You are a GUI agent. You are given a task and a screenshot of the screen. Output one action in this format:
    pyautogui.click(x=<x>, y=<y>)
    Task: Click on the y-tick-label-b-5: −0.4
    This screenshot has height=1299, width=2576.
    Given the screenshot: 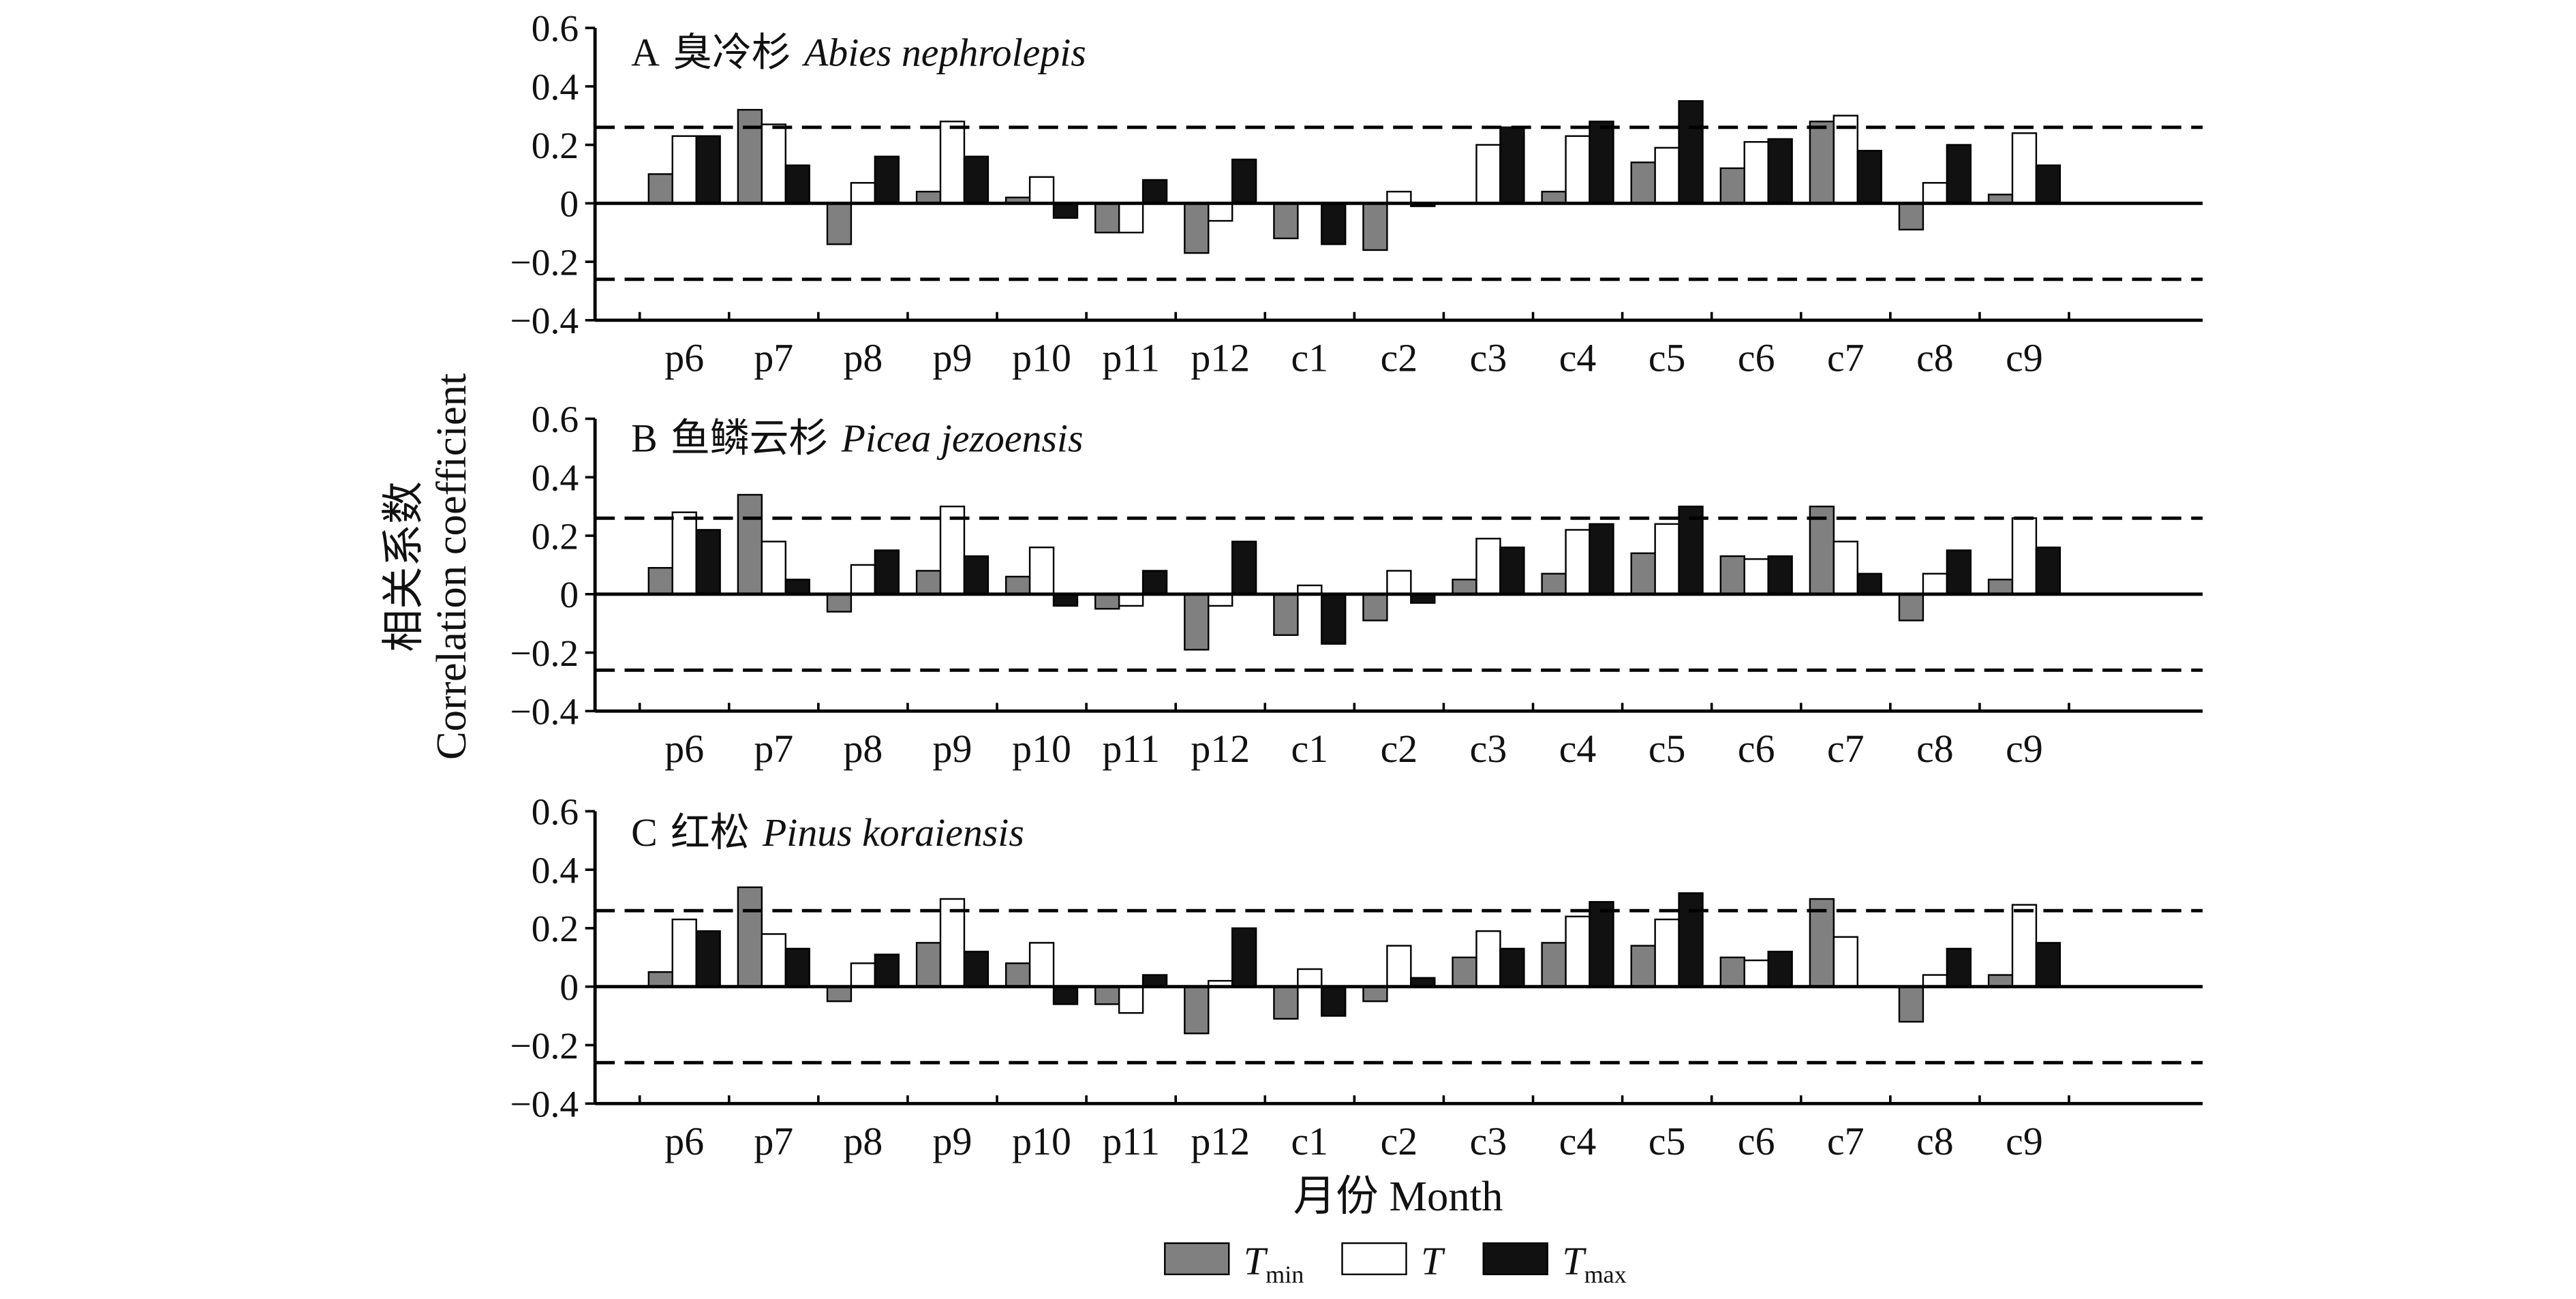 What is the action you would take?
    pyautogui.click(x=544, y=712)
    